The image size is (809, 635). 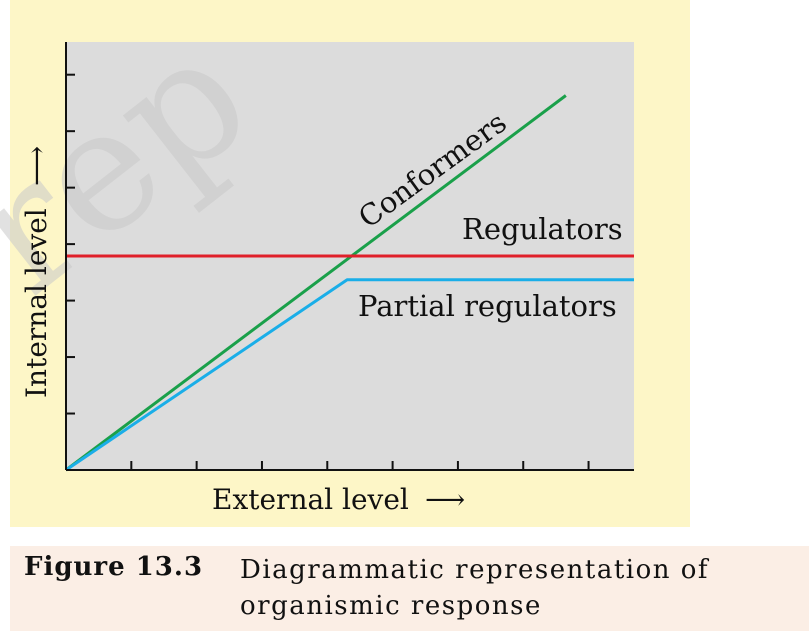 I want to click on y-axis-arrow-icon: ⟶, so click(x=36, y=166).